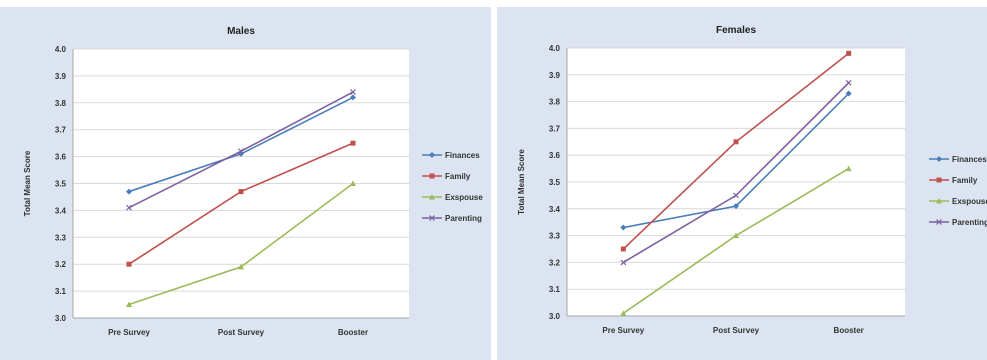  What do you see at coordinates (241, 31) in the screenshot?
I see `chart-title: Males` at bounding box center [241, 31].